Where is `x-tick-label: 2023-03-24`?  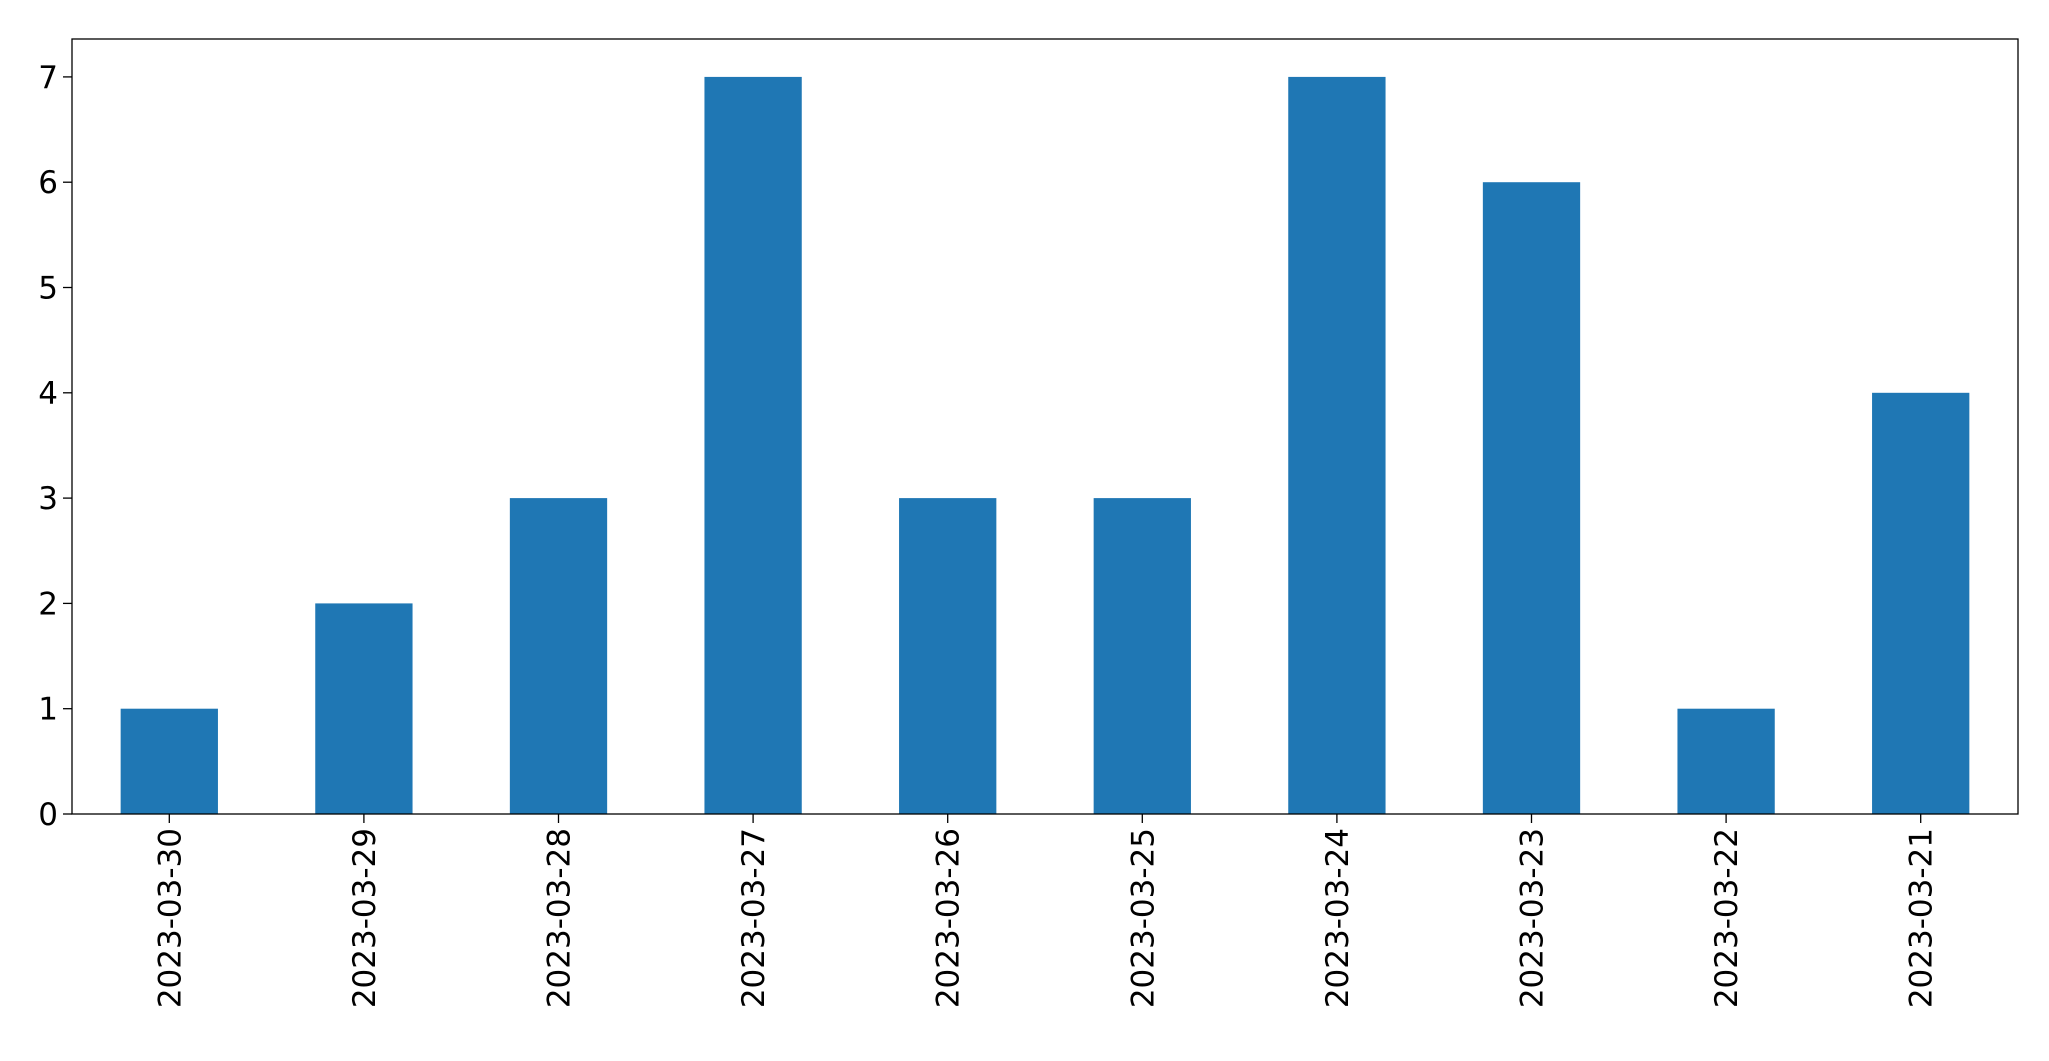 x-tick-label: 2023-03-24 is located at coordinates (1338, 918).